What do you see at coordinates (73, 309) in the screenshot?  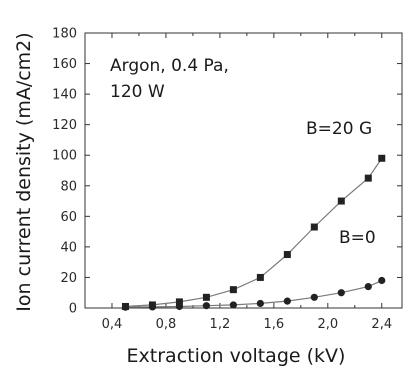 I see `y-tick-label: 0` at bounding box center [73, 309].